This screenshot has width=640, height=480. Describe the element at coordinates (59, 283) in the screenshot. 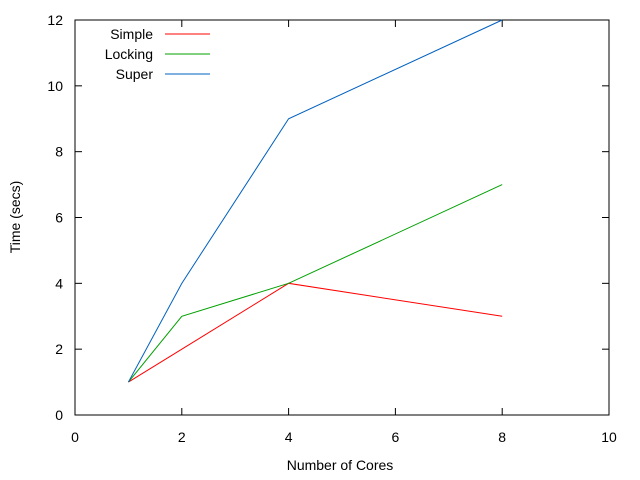

I see `y-tick-label: 4` at that location.